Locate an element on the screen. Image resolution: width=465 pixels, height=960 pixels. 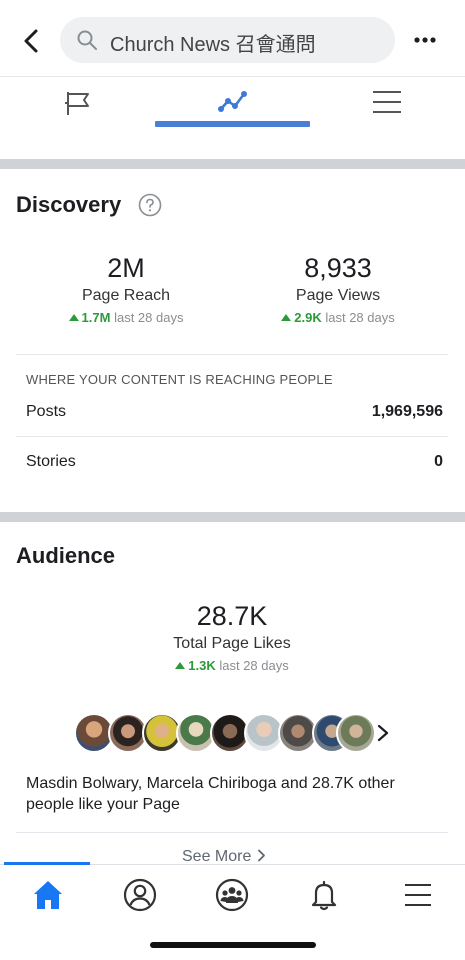
metric-page-views: 8,933 Page Views 2.9K last 28 days is located at coordinates (338, 288).